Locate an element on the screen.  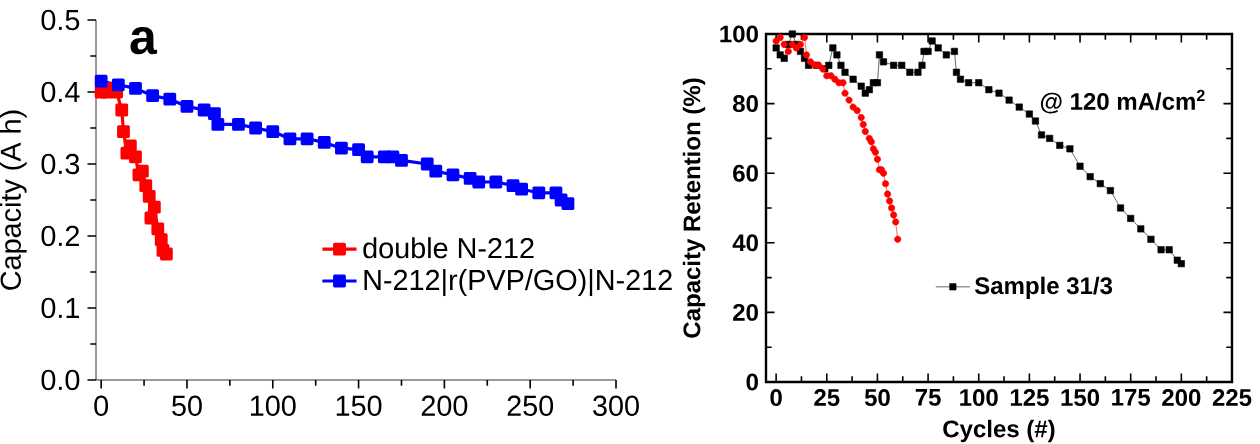
x-tick-label: 175 is located at coordinates (1131, 397).